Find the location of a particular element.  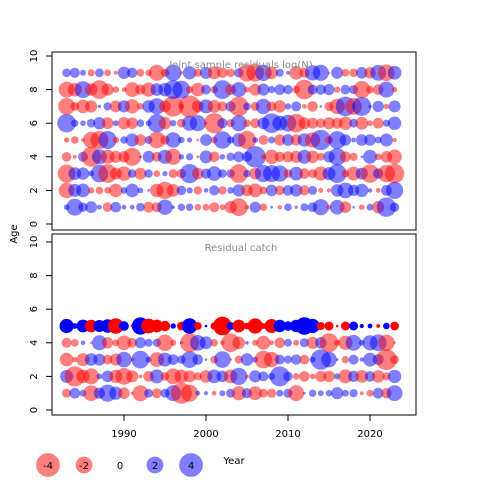

bubbles-bottom is located at coordinates (231, 360).